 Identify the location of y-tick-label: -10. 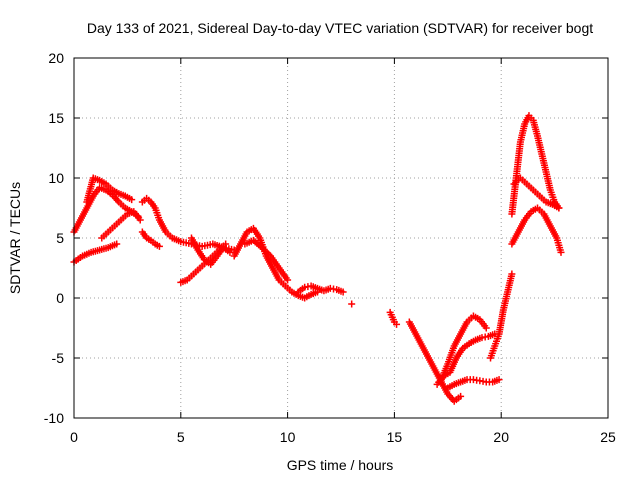
(54, 418).